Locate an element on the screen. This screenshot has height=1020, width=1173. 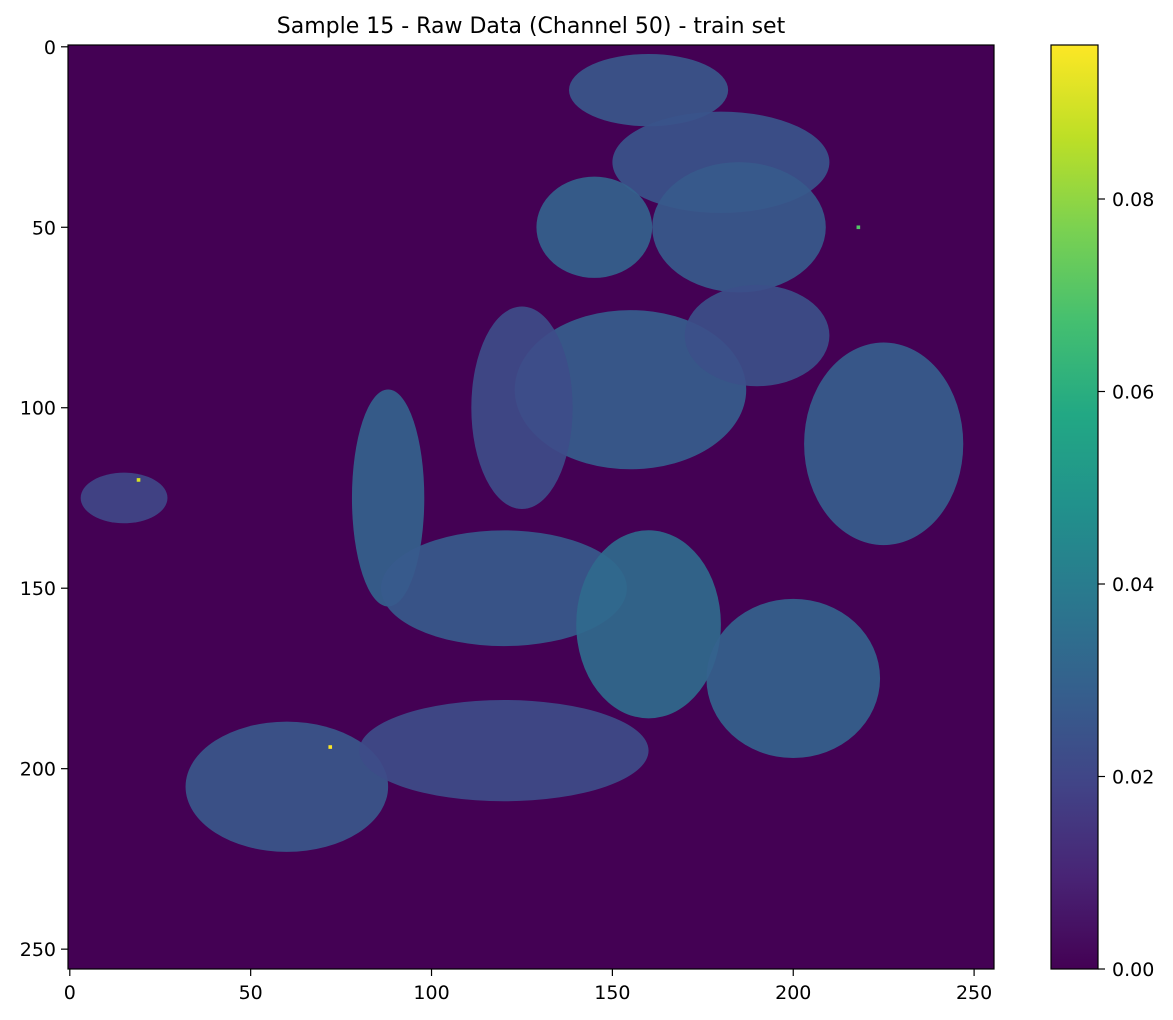
y-tick-label: 150 is located at coordinates (38, 589).